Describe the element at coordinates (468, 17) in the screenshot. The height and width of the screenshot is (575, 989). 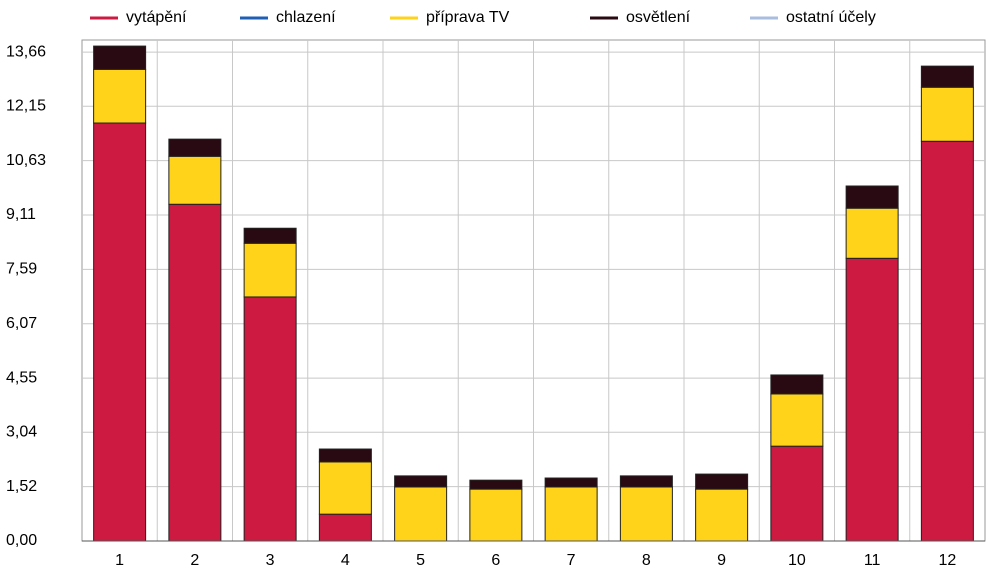
I see `legend-label: příprava TV` at that location.